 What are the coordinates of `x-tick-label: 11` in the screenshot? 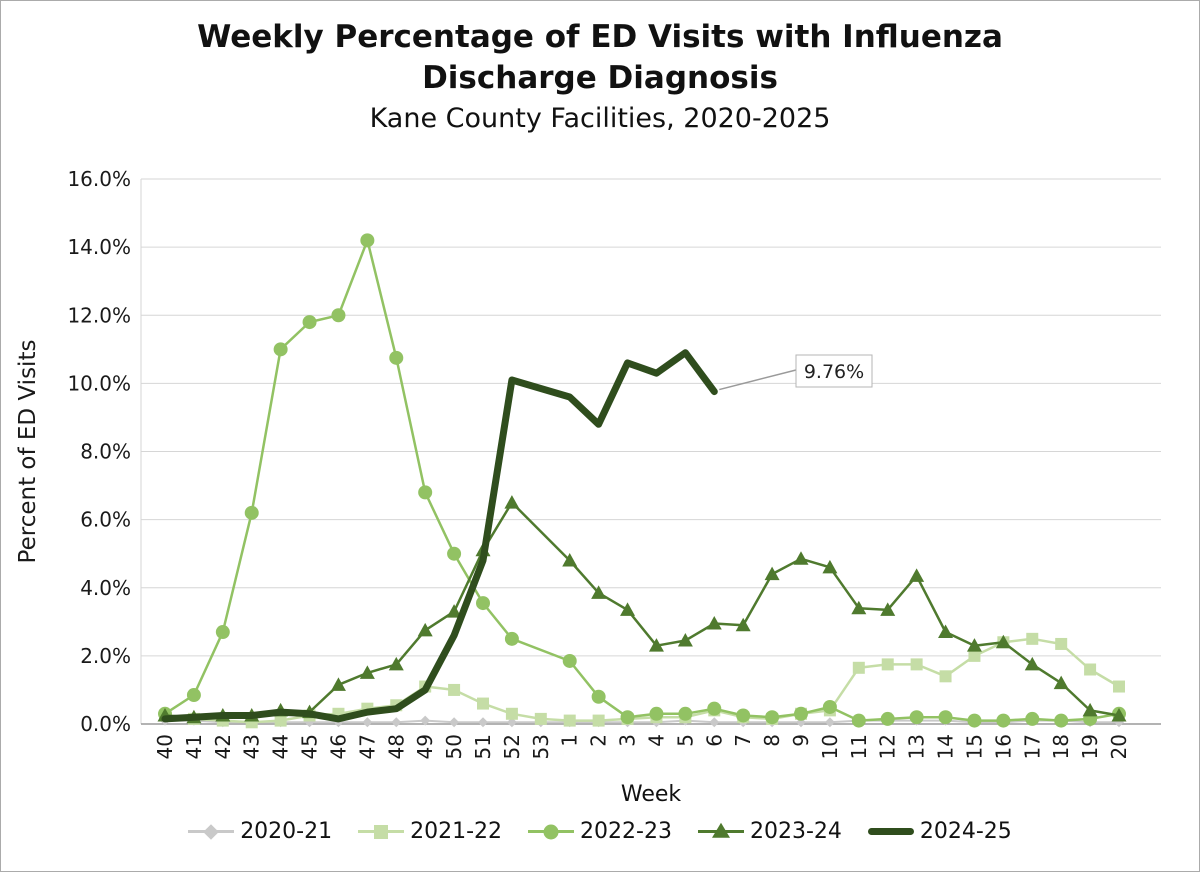 It's located at (859, 746).